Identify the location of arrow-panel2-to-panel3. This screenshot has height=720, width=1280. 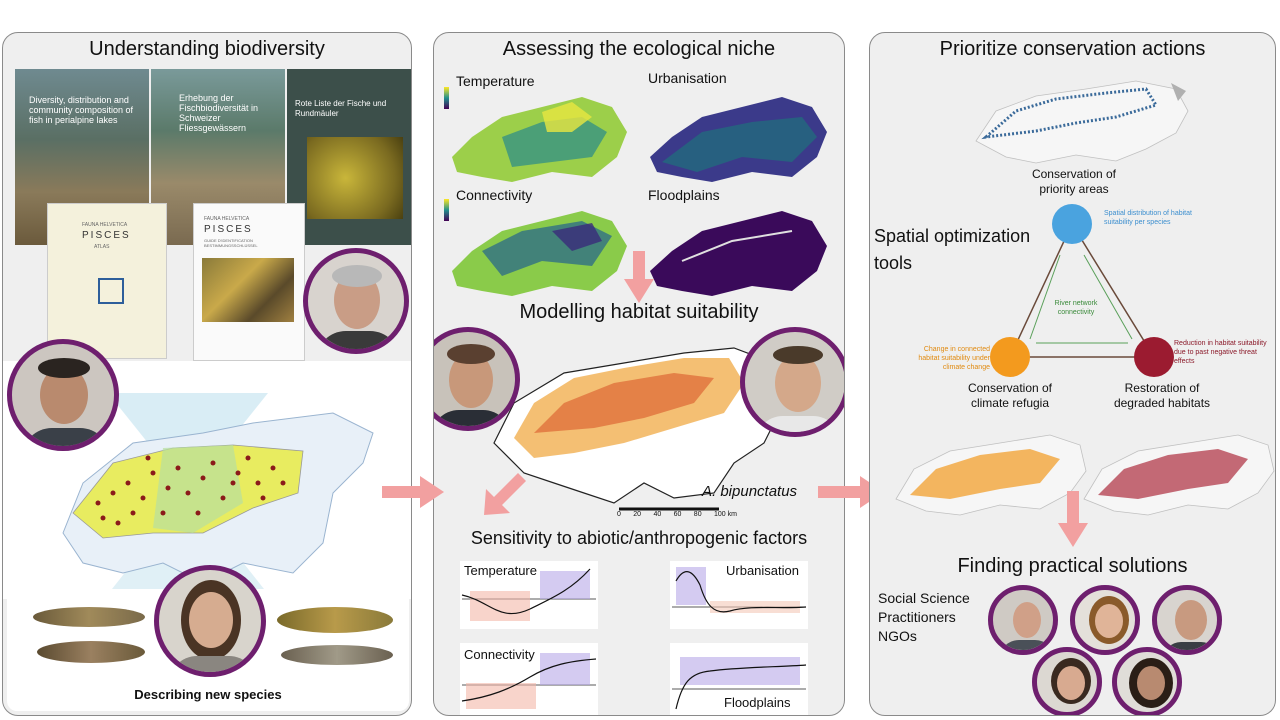
(851, 492).